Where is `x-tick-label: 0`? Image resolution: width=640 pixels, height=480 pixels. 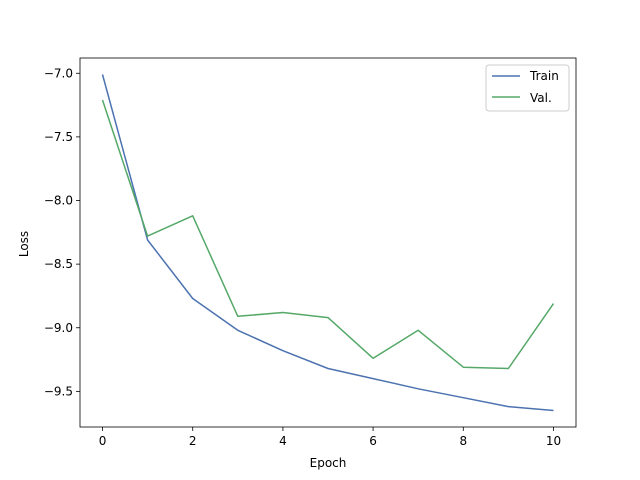 x-tick-label: 0 is located at coordinates (103, 441).